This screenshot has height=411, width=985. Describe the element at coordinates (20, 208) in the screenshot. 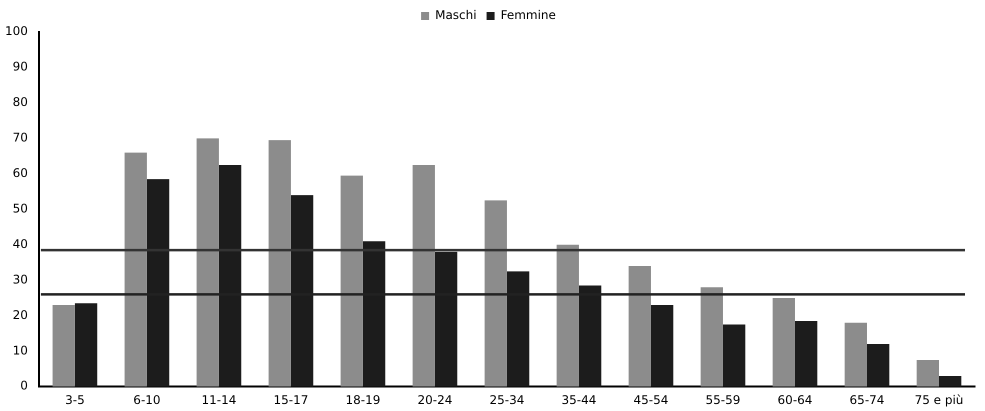

I see `y-tick-label: 50` at that location.